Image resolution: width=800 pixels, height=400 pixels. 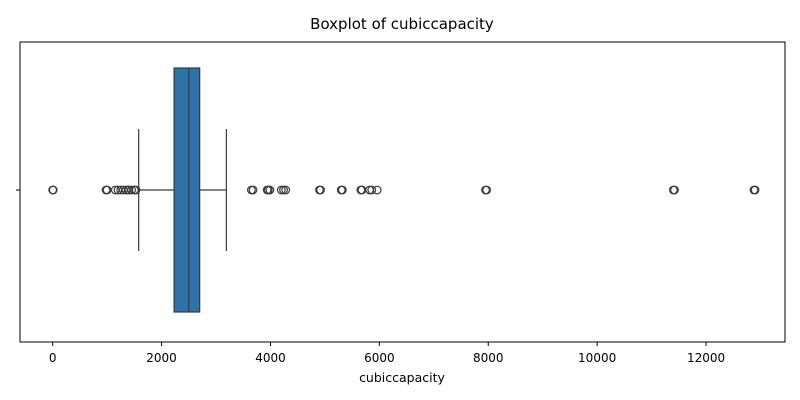 I want to click on outliers, so click(x=404, y=190).